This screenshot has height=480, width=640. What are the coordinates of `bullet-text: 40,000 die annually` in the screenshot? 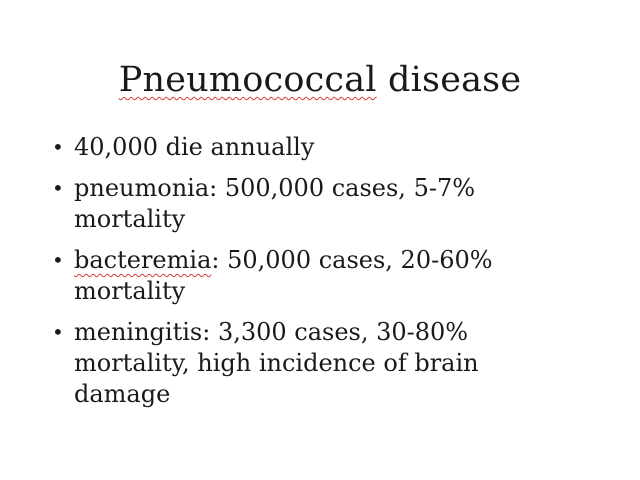 It's located at (194, 147).